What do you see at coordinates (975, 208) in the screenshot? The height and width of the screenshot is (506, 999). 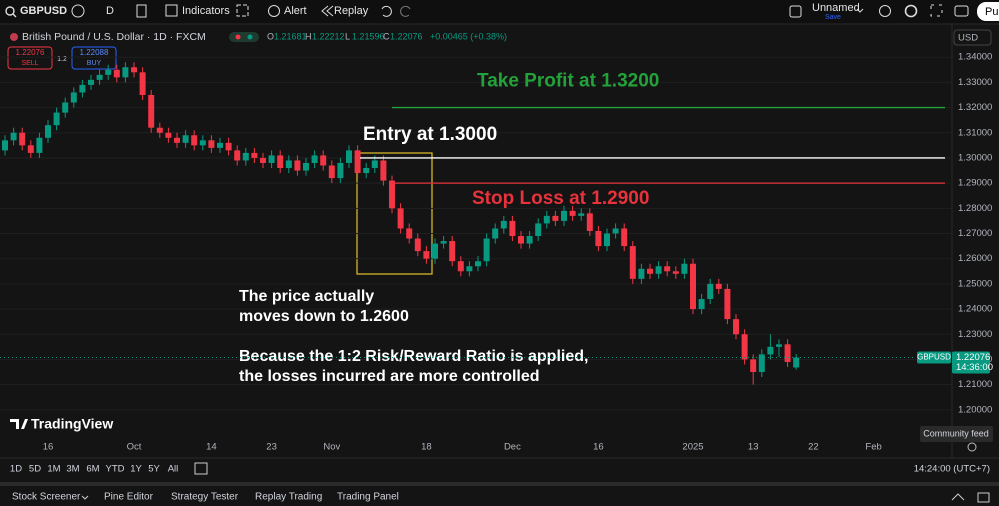 I see `y-tick-label: 1.28000` at bounding box center [975, 208].